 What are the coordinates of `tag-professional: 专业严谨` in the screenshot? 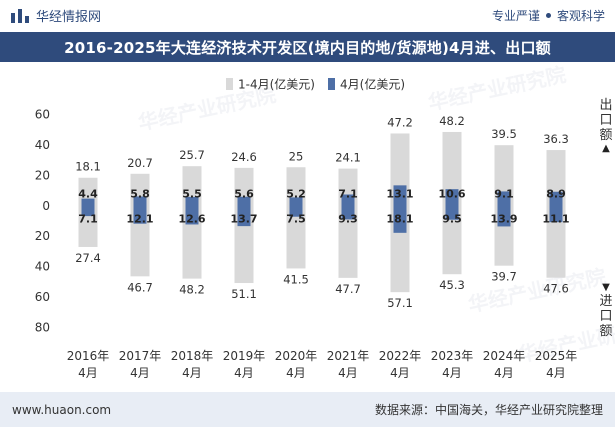 It's located at (515, 15).